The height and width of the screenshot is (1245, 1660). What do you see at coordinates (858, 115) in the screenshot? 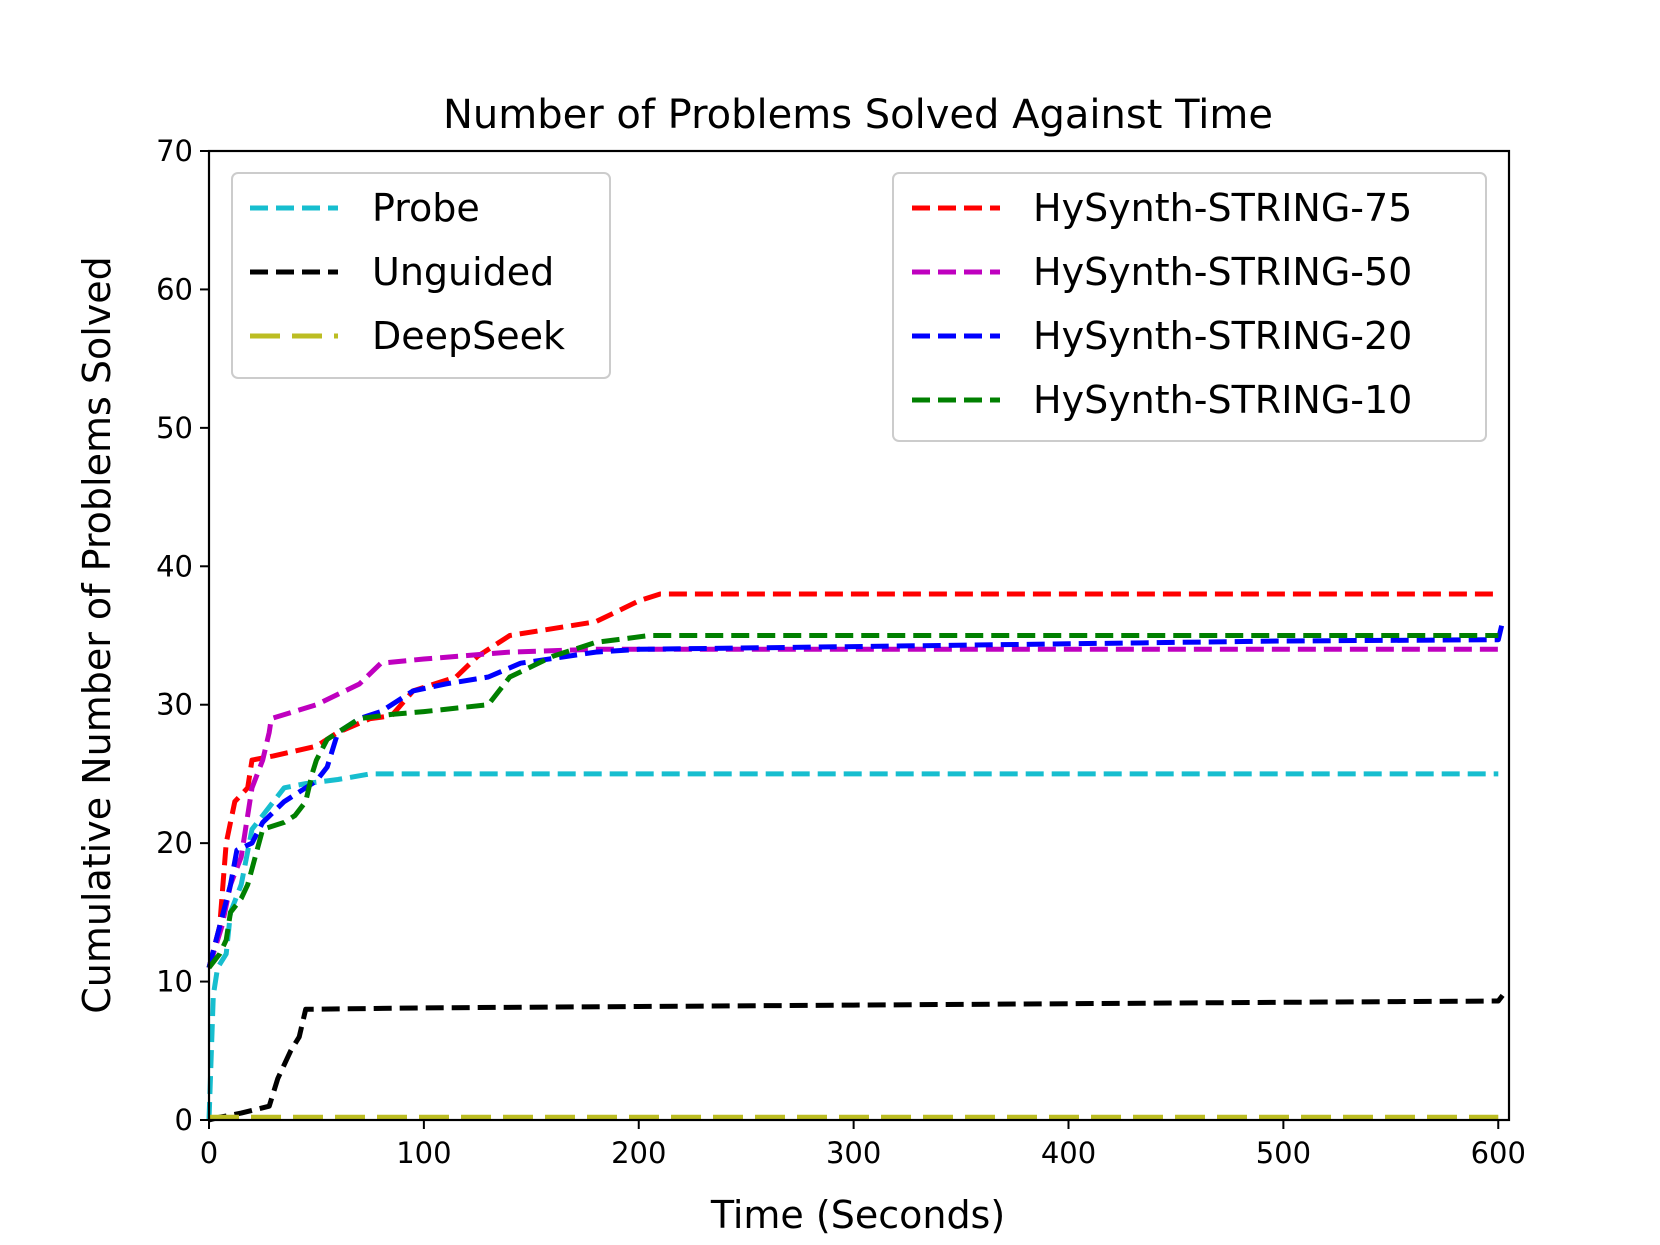
I see `chart-title: Number of Problems Solved Against Time` at bounding box center [858, 115].